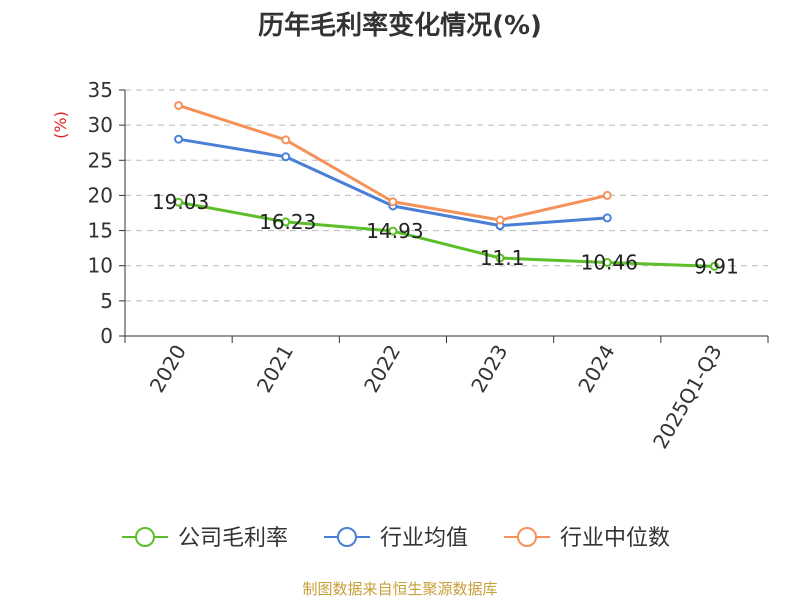  What do you see at coordinates (399, 589) in the screenshot?
I see `source-note: 制图数据来自恒生聚源数据库` at bounding box center [399, 589].